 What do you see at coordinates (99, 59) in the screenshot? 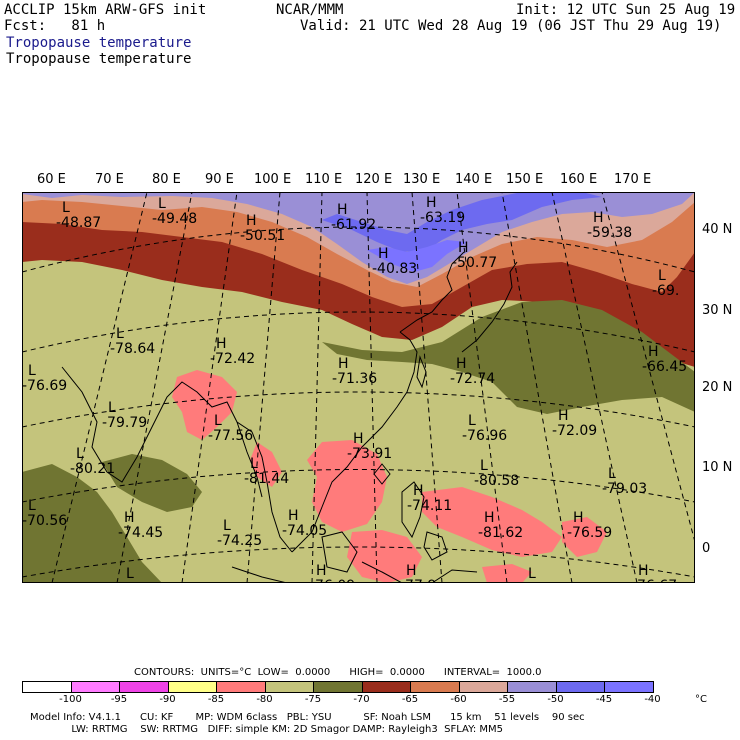
I see `contour-field-title: Tropopause temperature` at bounding box center [99, 59].